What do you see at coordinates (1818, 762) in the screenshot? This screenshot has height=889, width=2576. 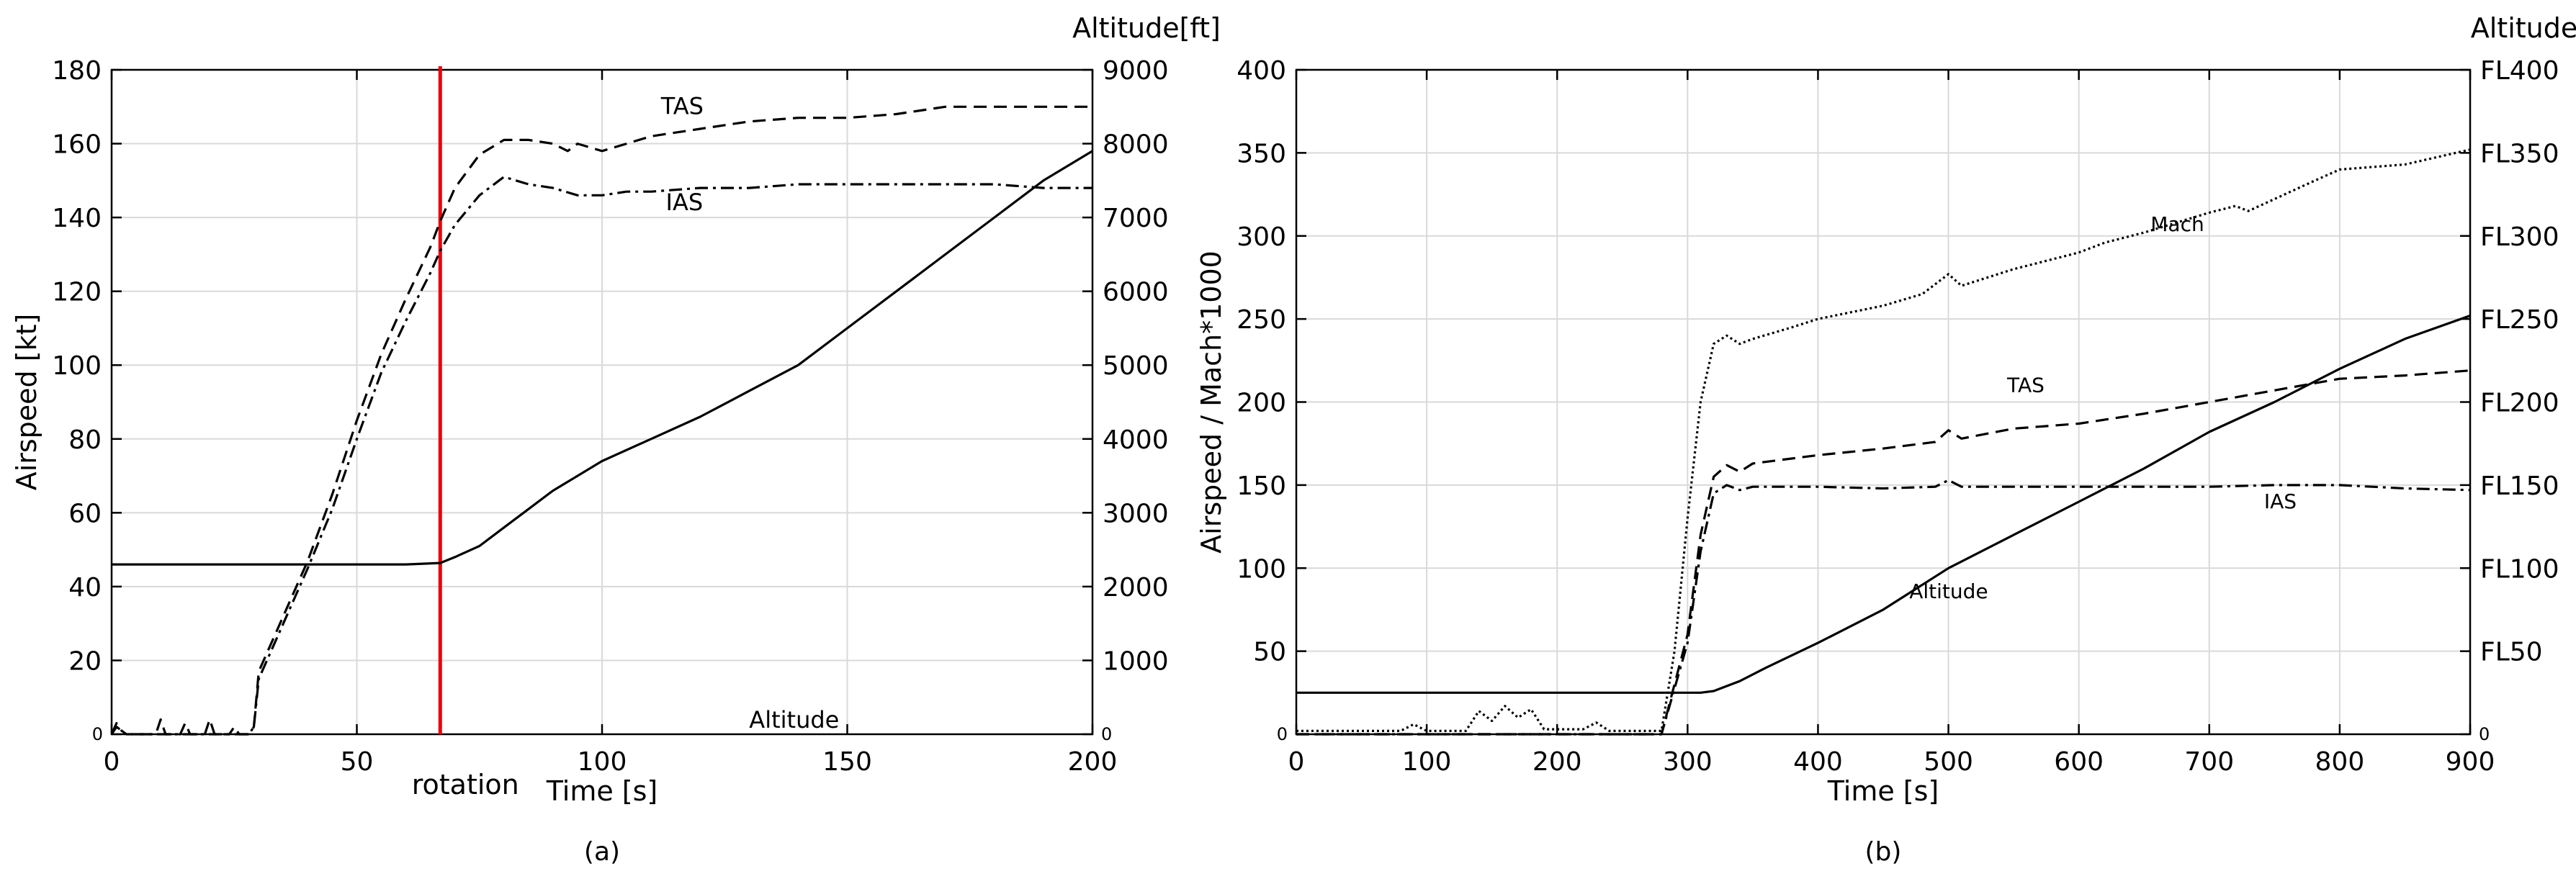 I see `x-tick-label: 400` at bounding box center [1818, 762].